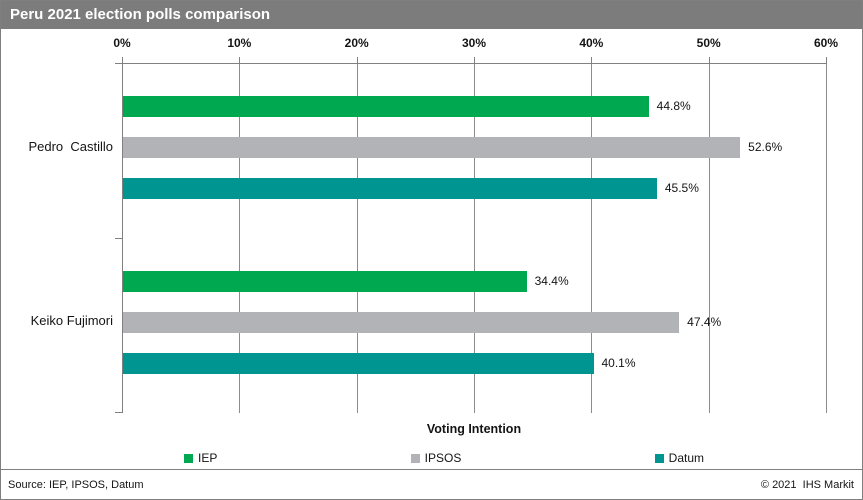  What do you see at coordinates (807, 485) in the screenshot?
I see `copyright-note: © 2021 IHS Markit` at bounding box center [807, 485].